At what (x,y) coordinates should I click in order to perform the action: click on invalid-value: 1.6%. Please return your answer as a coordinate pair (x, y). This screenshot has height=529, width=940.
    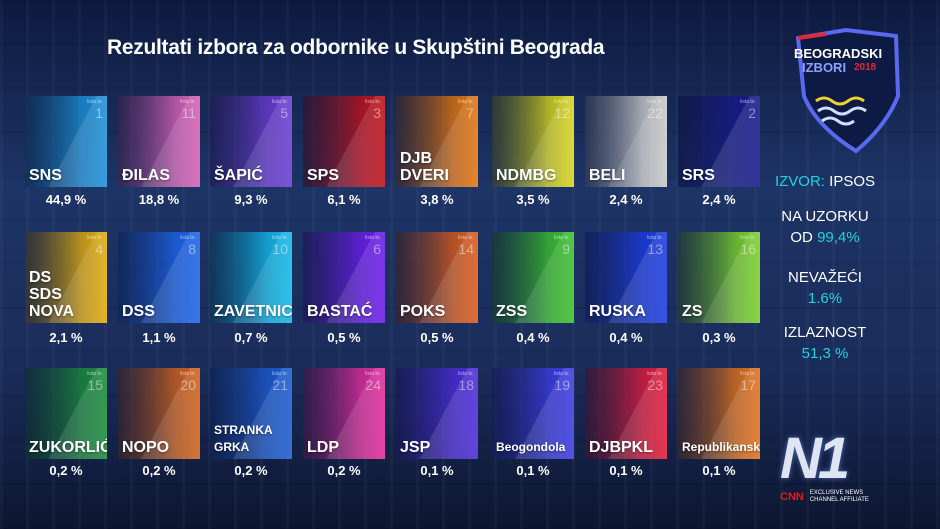
    Looking at the image, I should click on (825, 298).